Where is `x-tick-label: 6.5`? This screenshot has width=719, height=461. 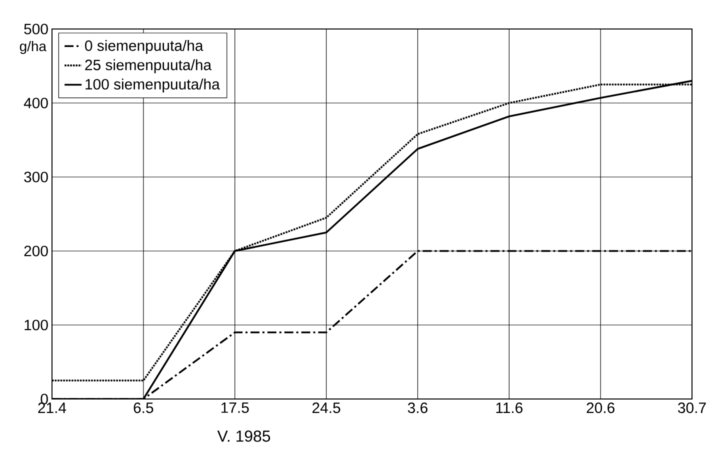
x-tick-label: 6.5 is located at coordinates (144, 408).